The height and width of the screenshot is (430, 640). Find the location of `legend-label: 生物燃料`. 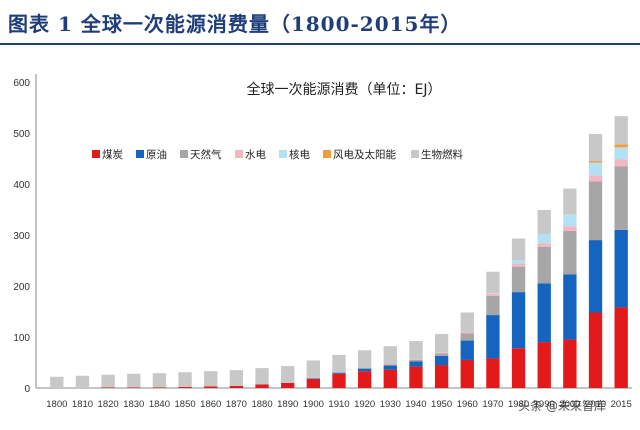

legend-label: 生物燃料 is located at coordinates (442, 154).